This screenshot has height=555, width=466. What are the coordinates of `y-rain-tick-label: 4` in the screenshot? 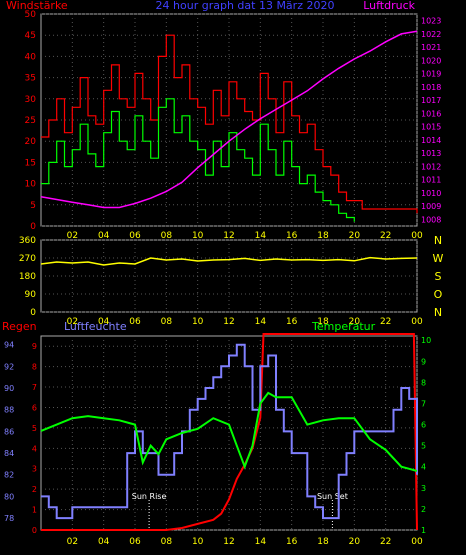 It's located at (34, 448).